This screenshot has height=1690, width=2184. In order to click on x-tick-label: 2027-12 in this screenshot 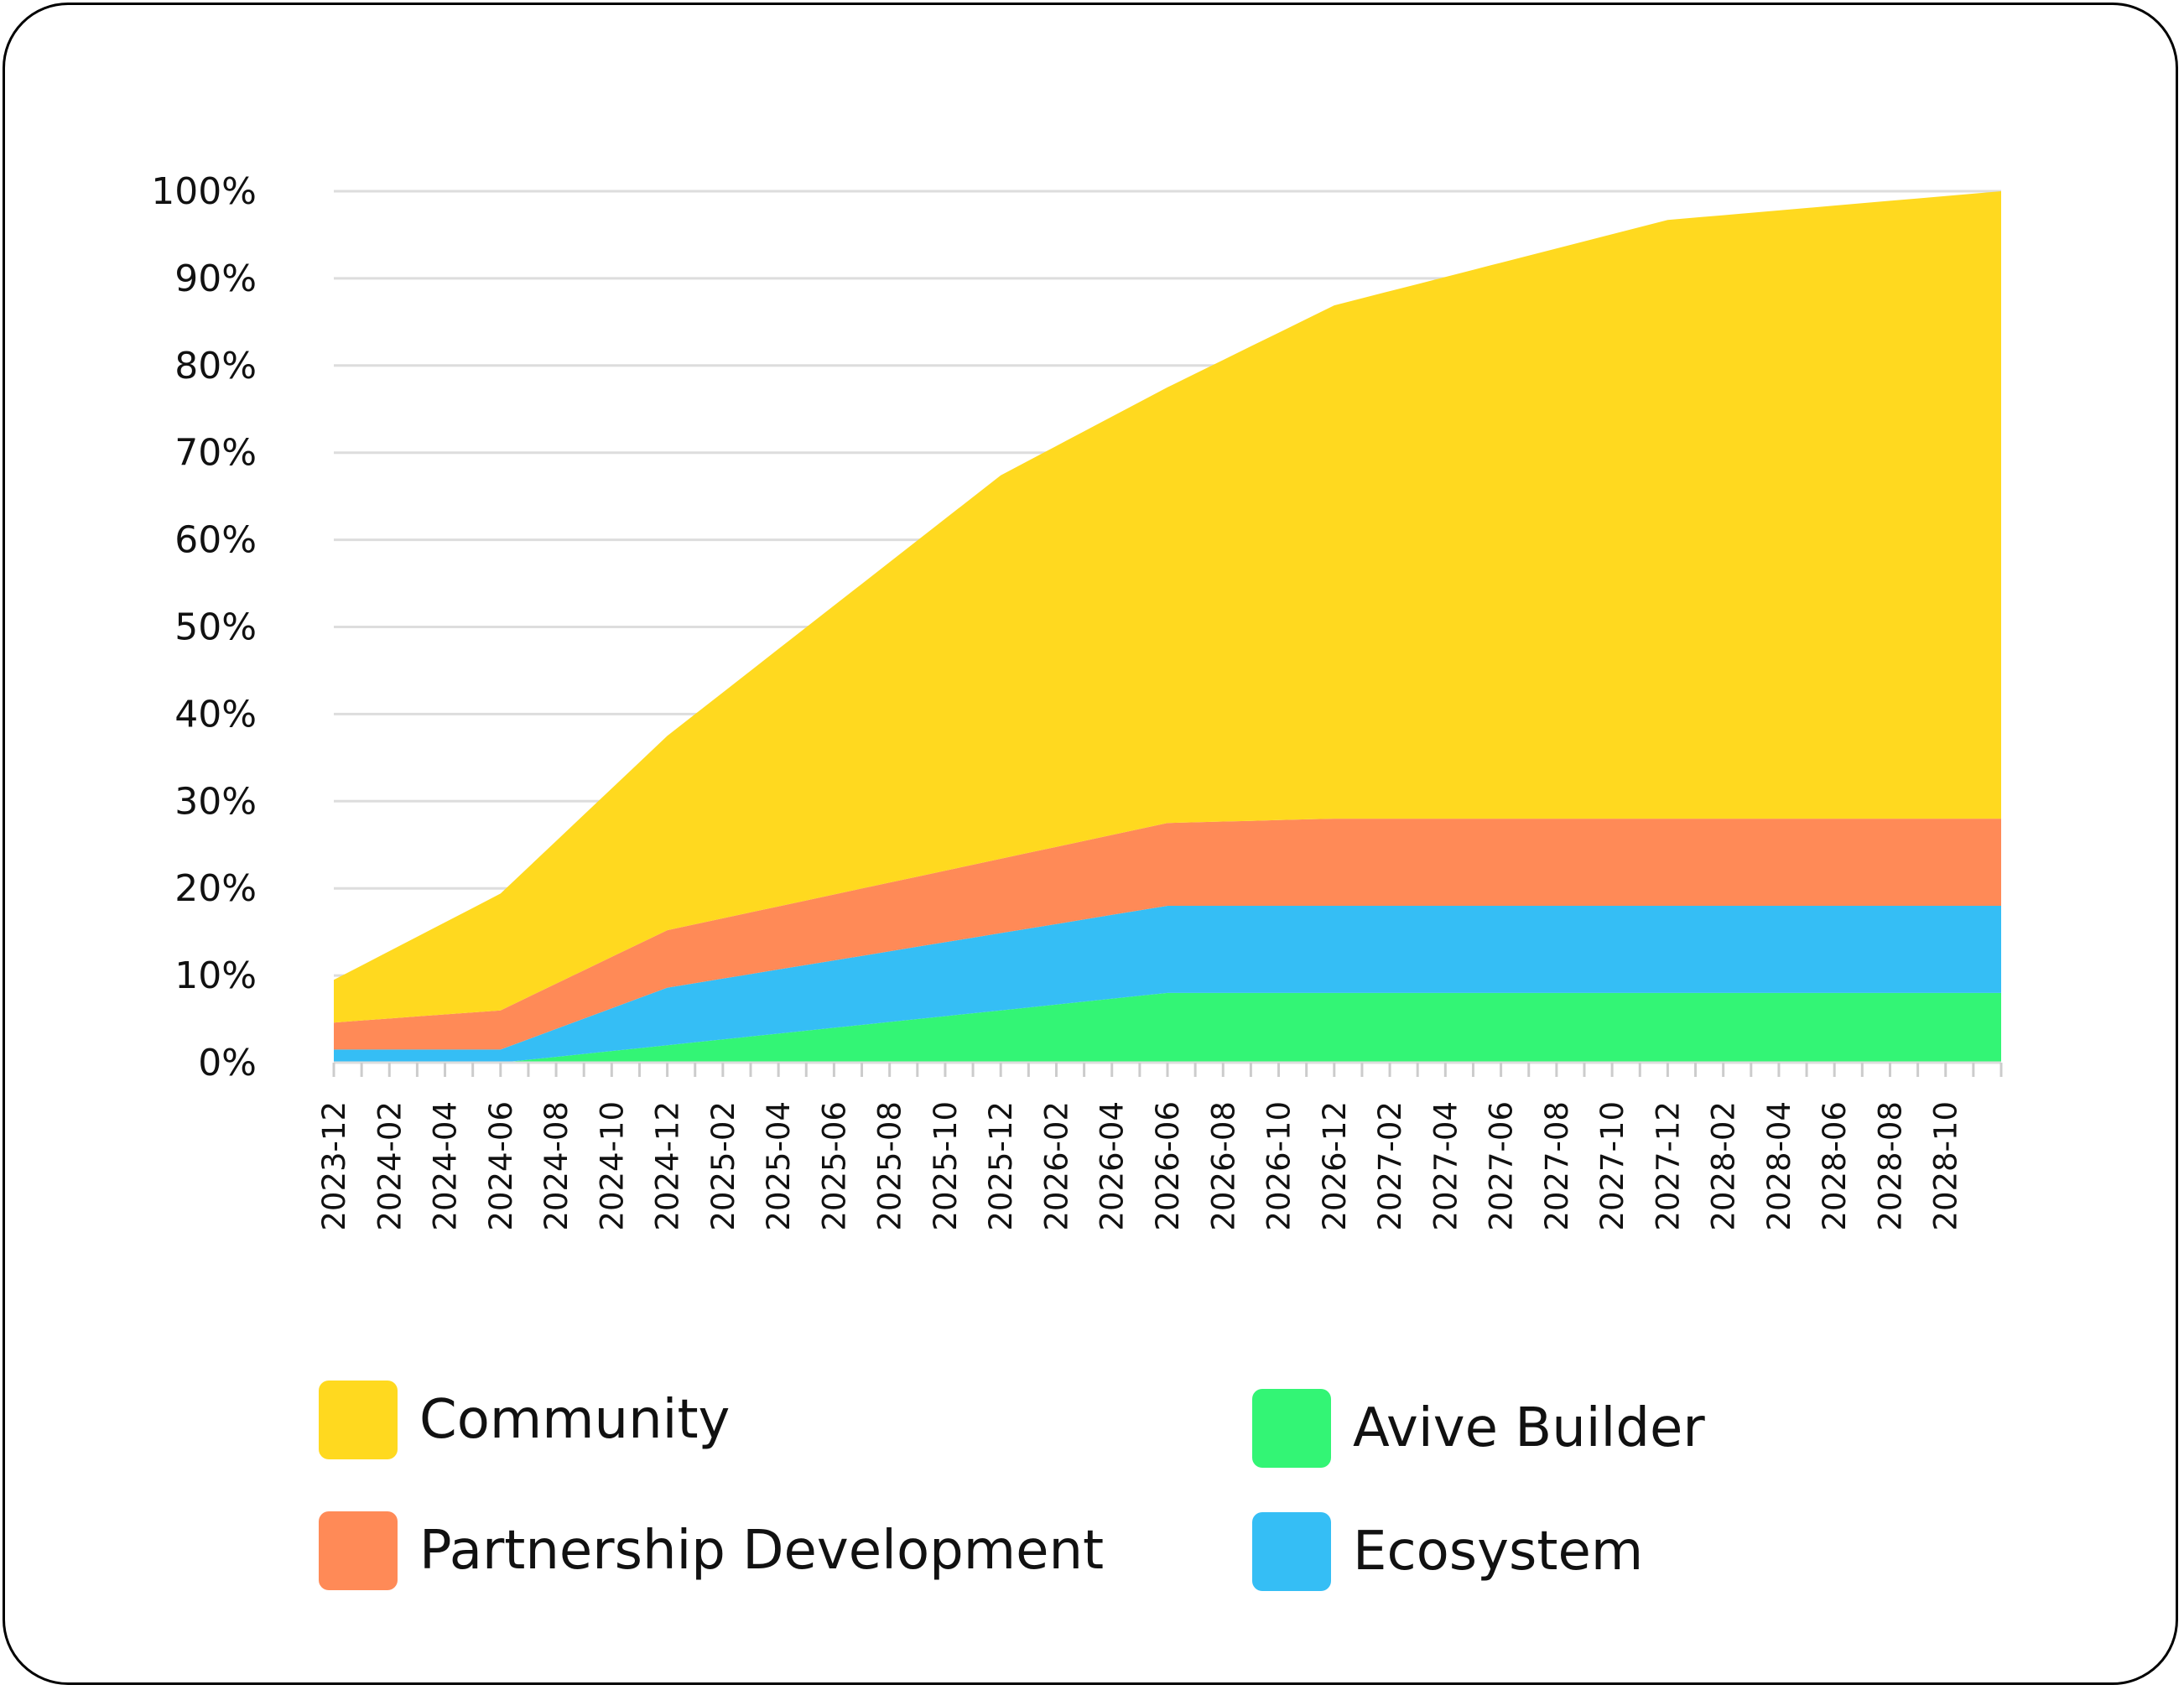, I will do `click(1668, 1166)`.